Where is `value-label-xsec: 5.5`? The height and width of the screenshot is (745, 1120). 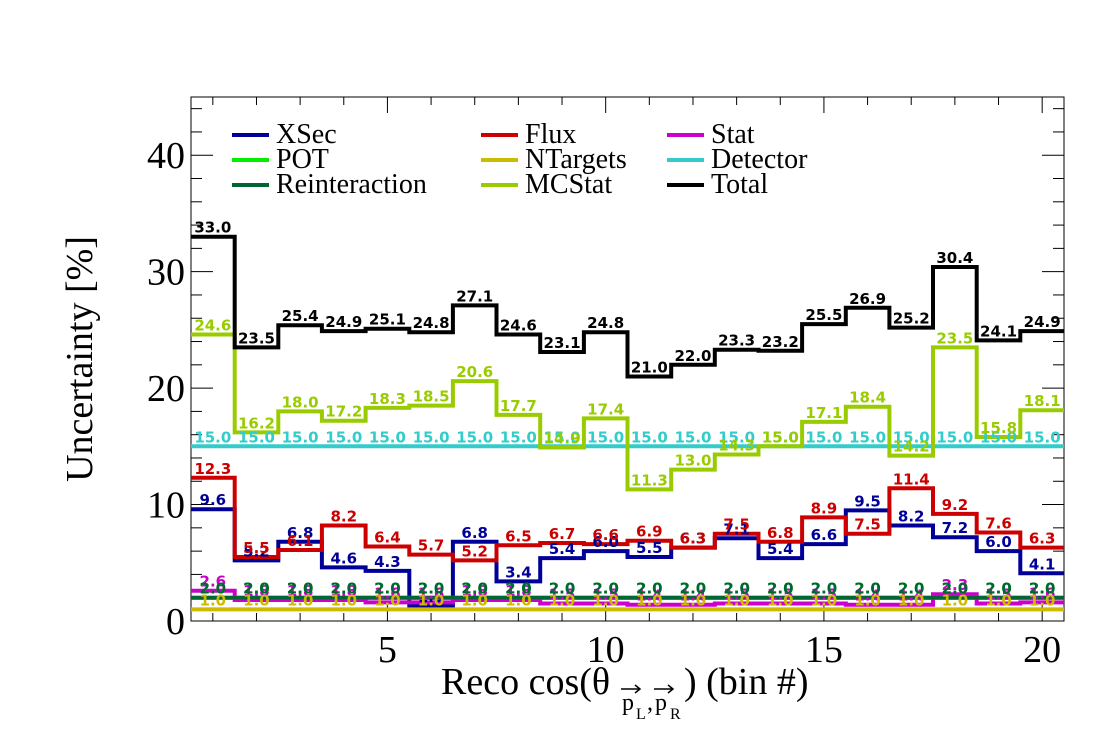 value-label-xsec: 5.5 is located at coordinates (649, 548).